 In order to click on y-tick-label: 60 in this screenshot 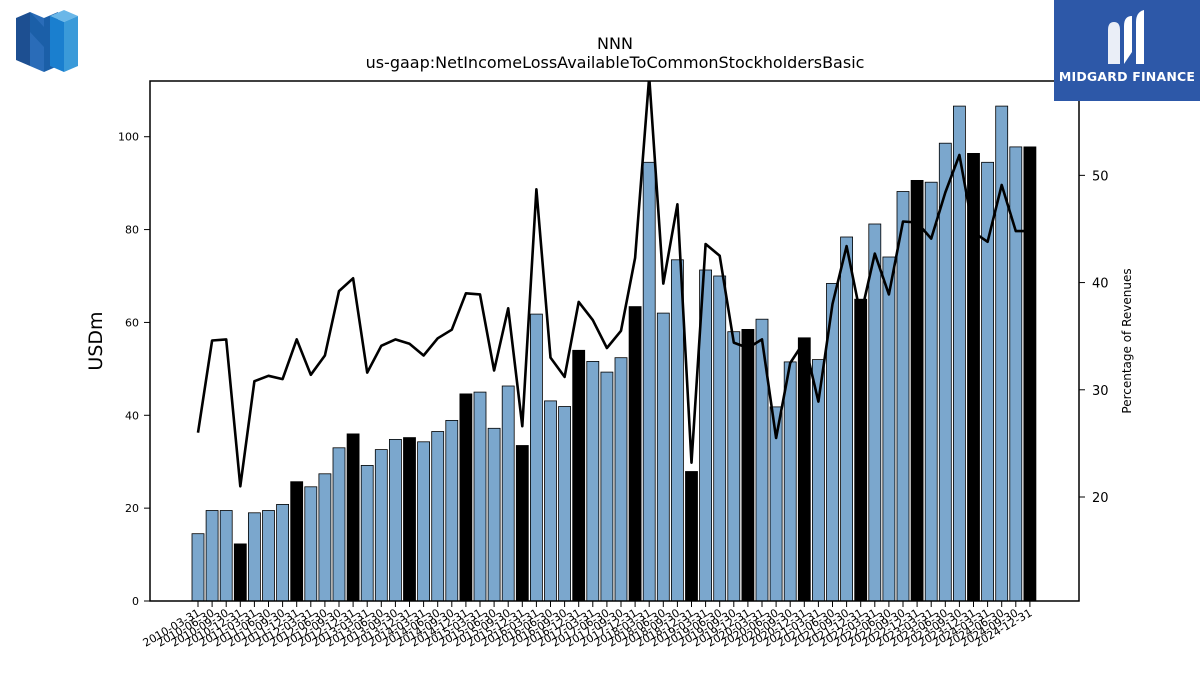, I will do `click(132, 322)`.